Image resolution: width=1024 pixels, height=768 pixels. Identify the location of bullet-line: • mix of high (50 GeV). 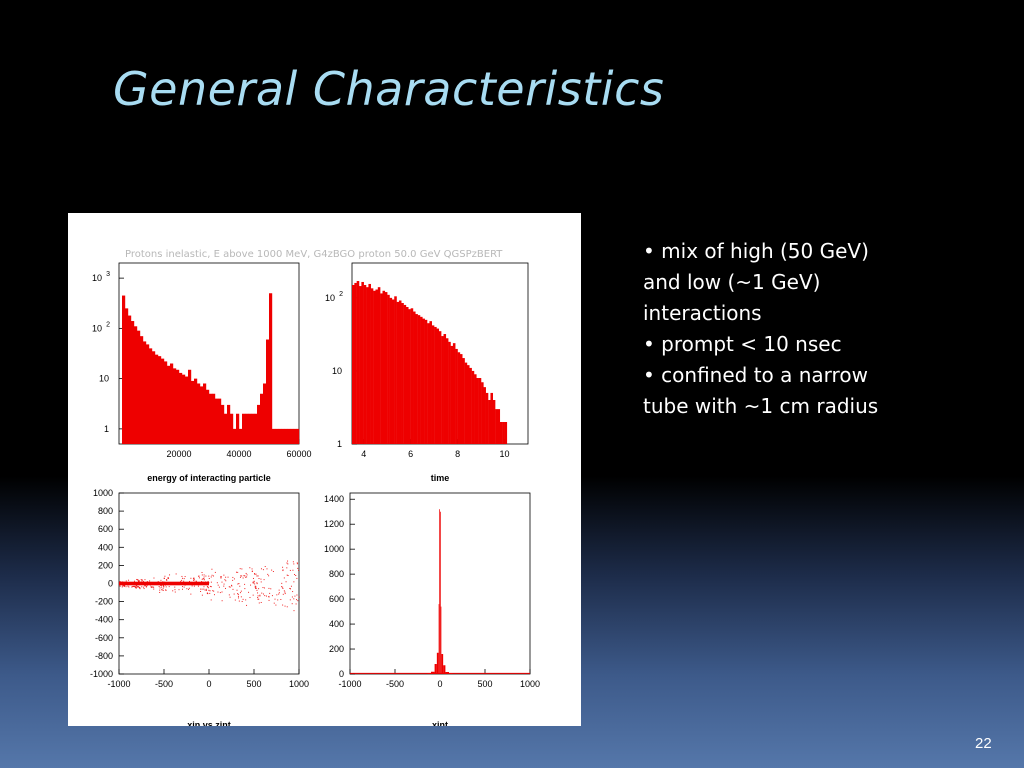
(756, 251).